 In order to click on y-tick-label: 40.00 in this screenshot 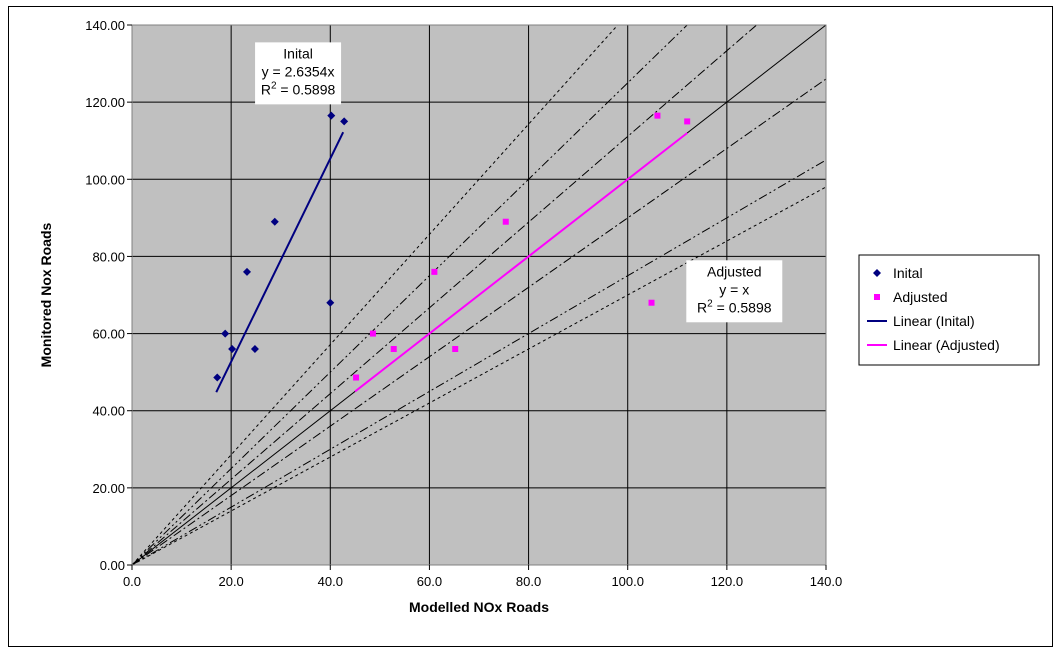, I will do `click(108, 411)`.